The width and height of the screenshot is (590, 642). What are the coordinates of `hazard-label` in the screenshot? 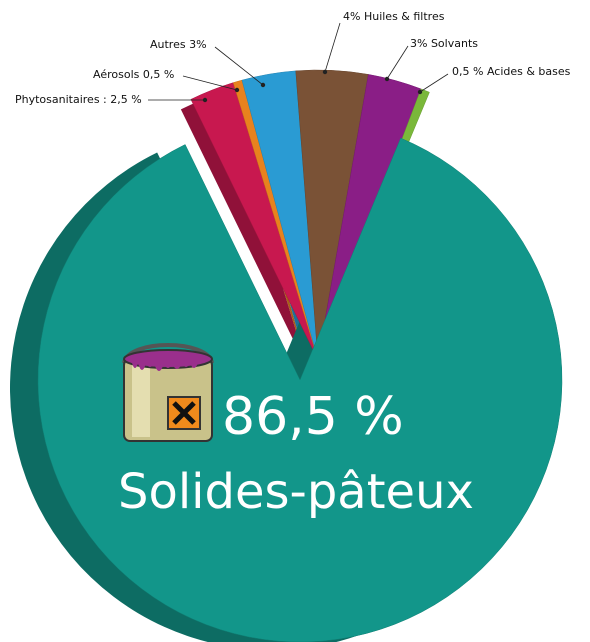 It's located at (184, 413).